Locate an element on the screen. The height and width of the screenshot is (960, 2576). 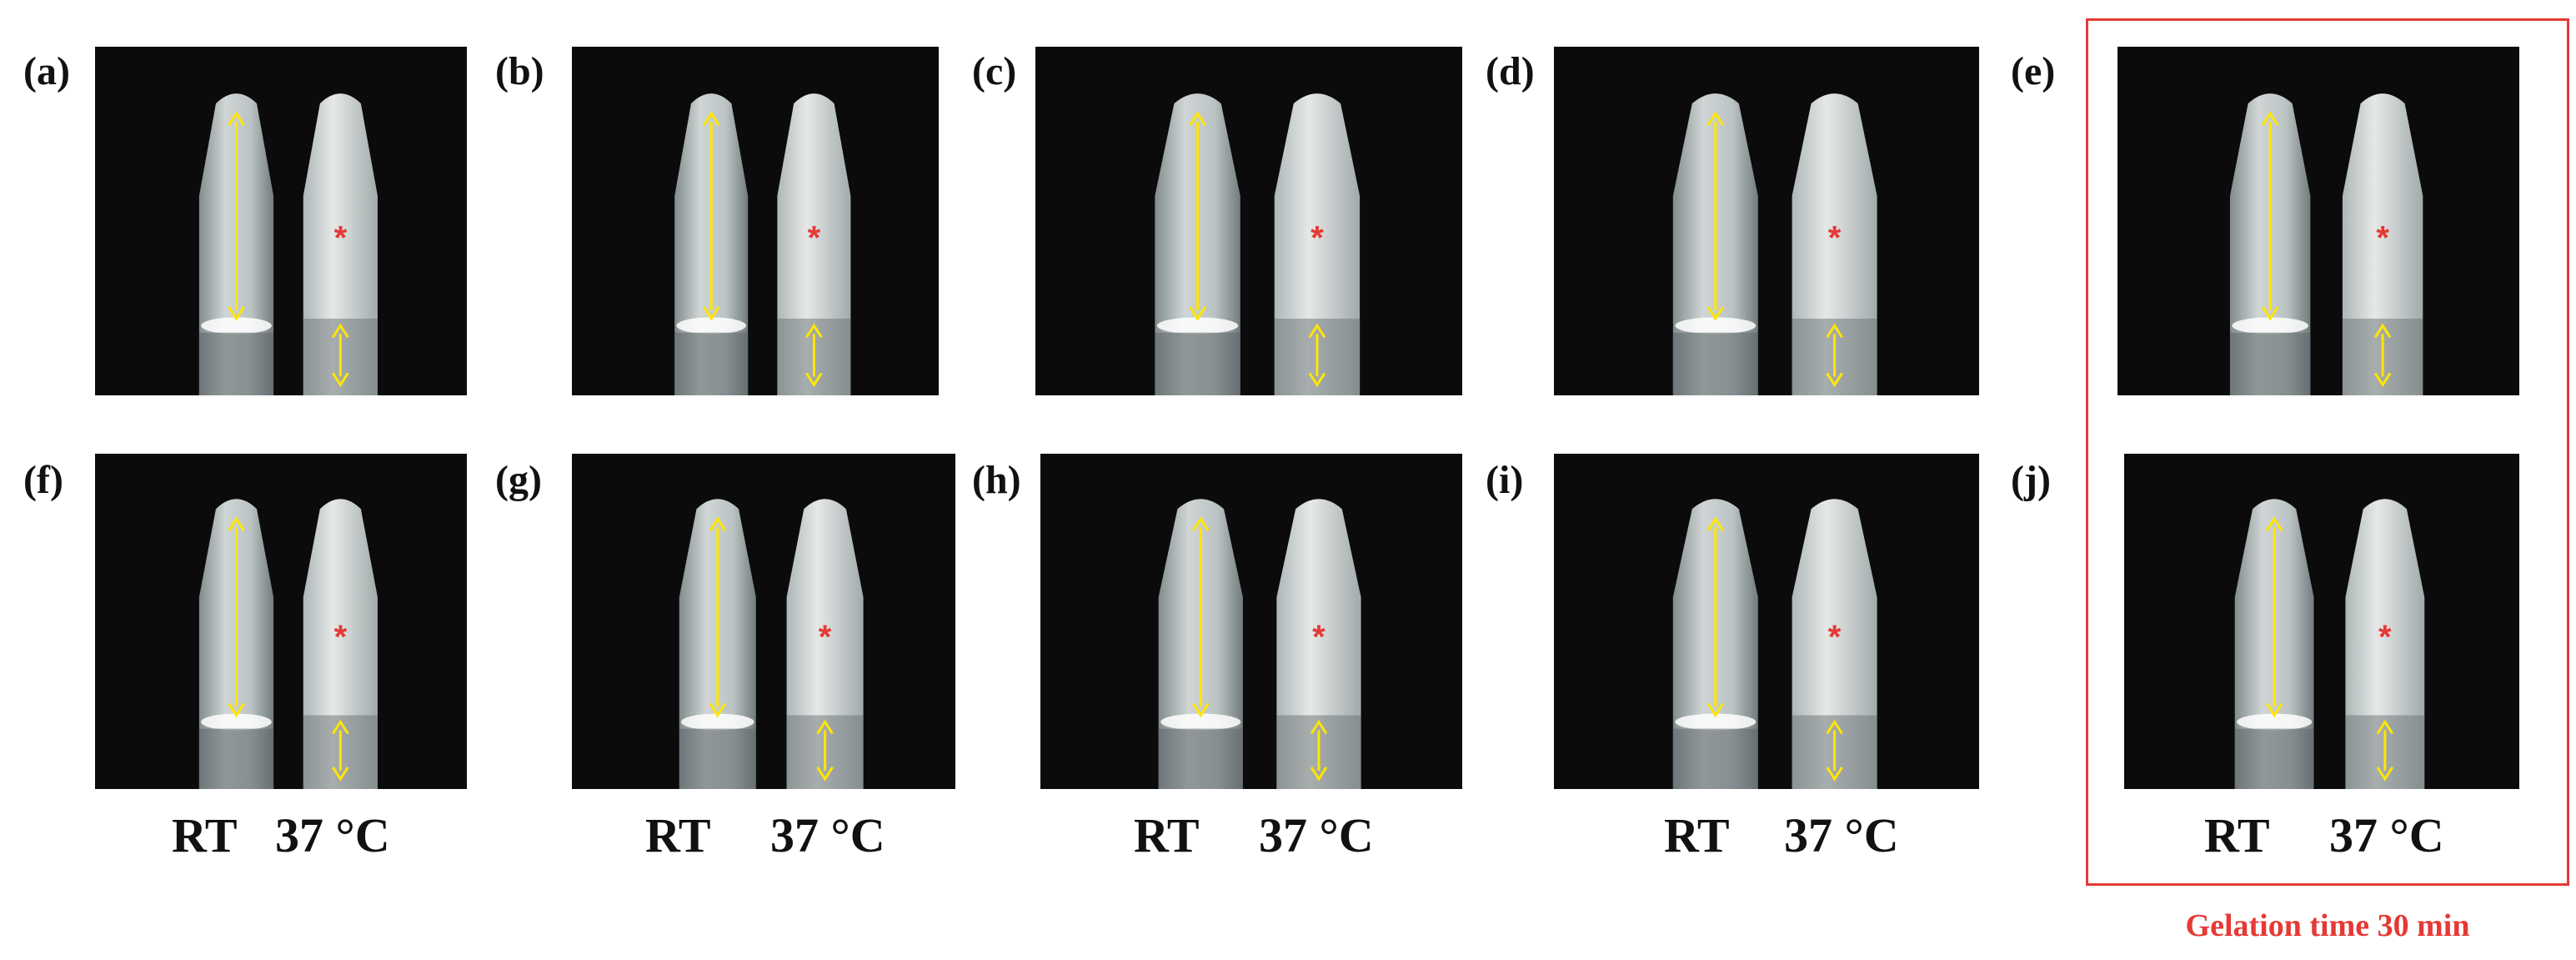
panel-label-j: (j) is located at coordinates (2031, 480).